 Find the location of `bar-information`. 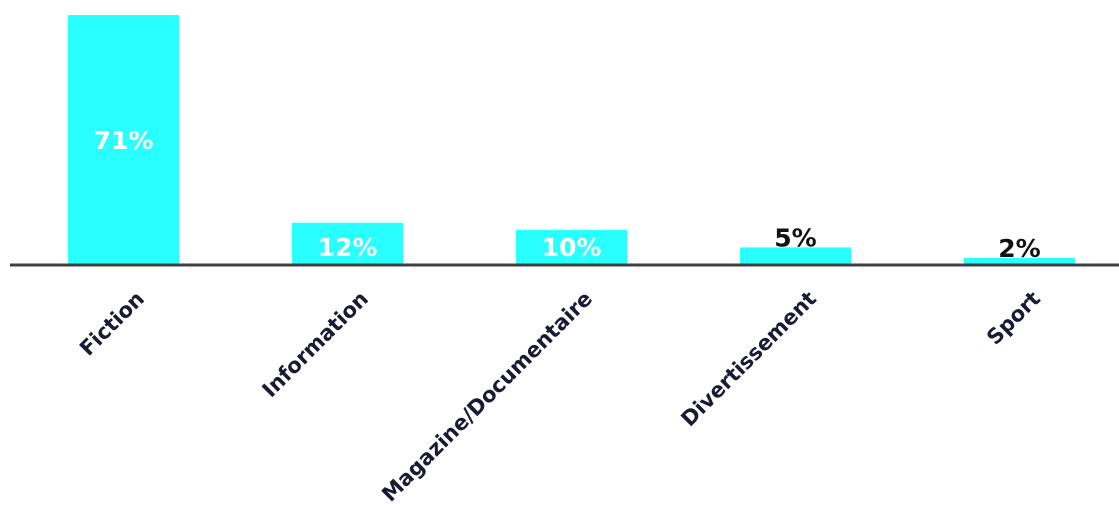

bar-information is located at coordinates (347, 243).